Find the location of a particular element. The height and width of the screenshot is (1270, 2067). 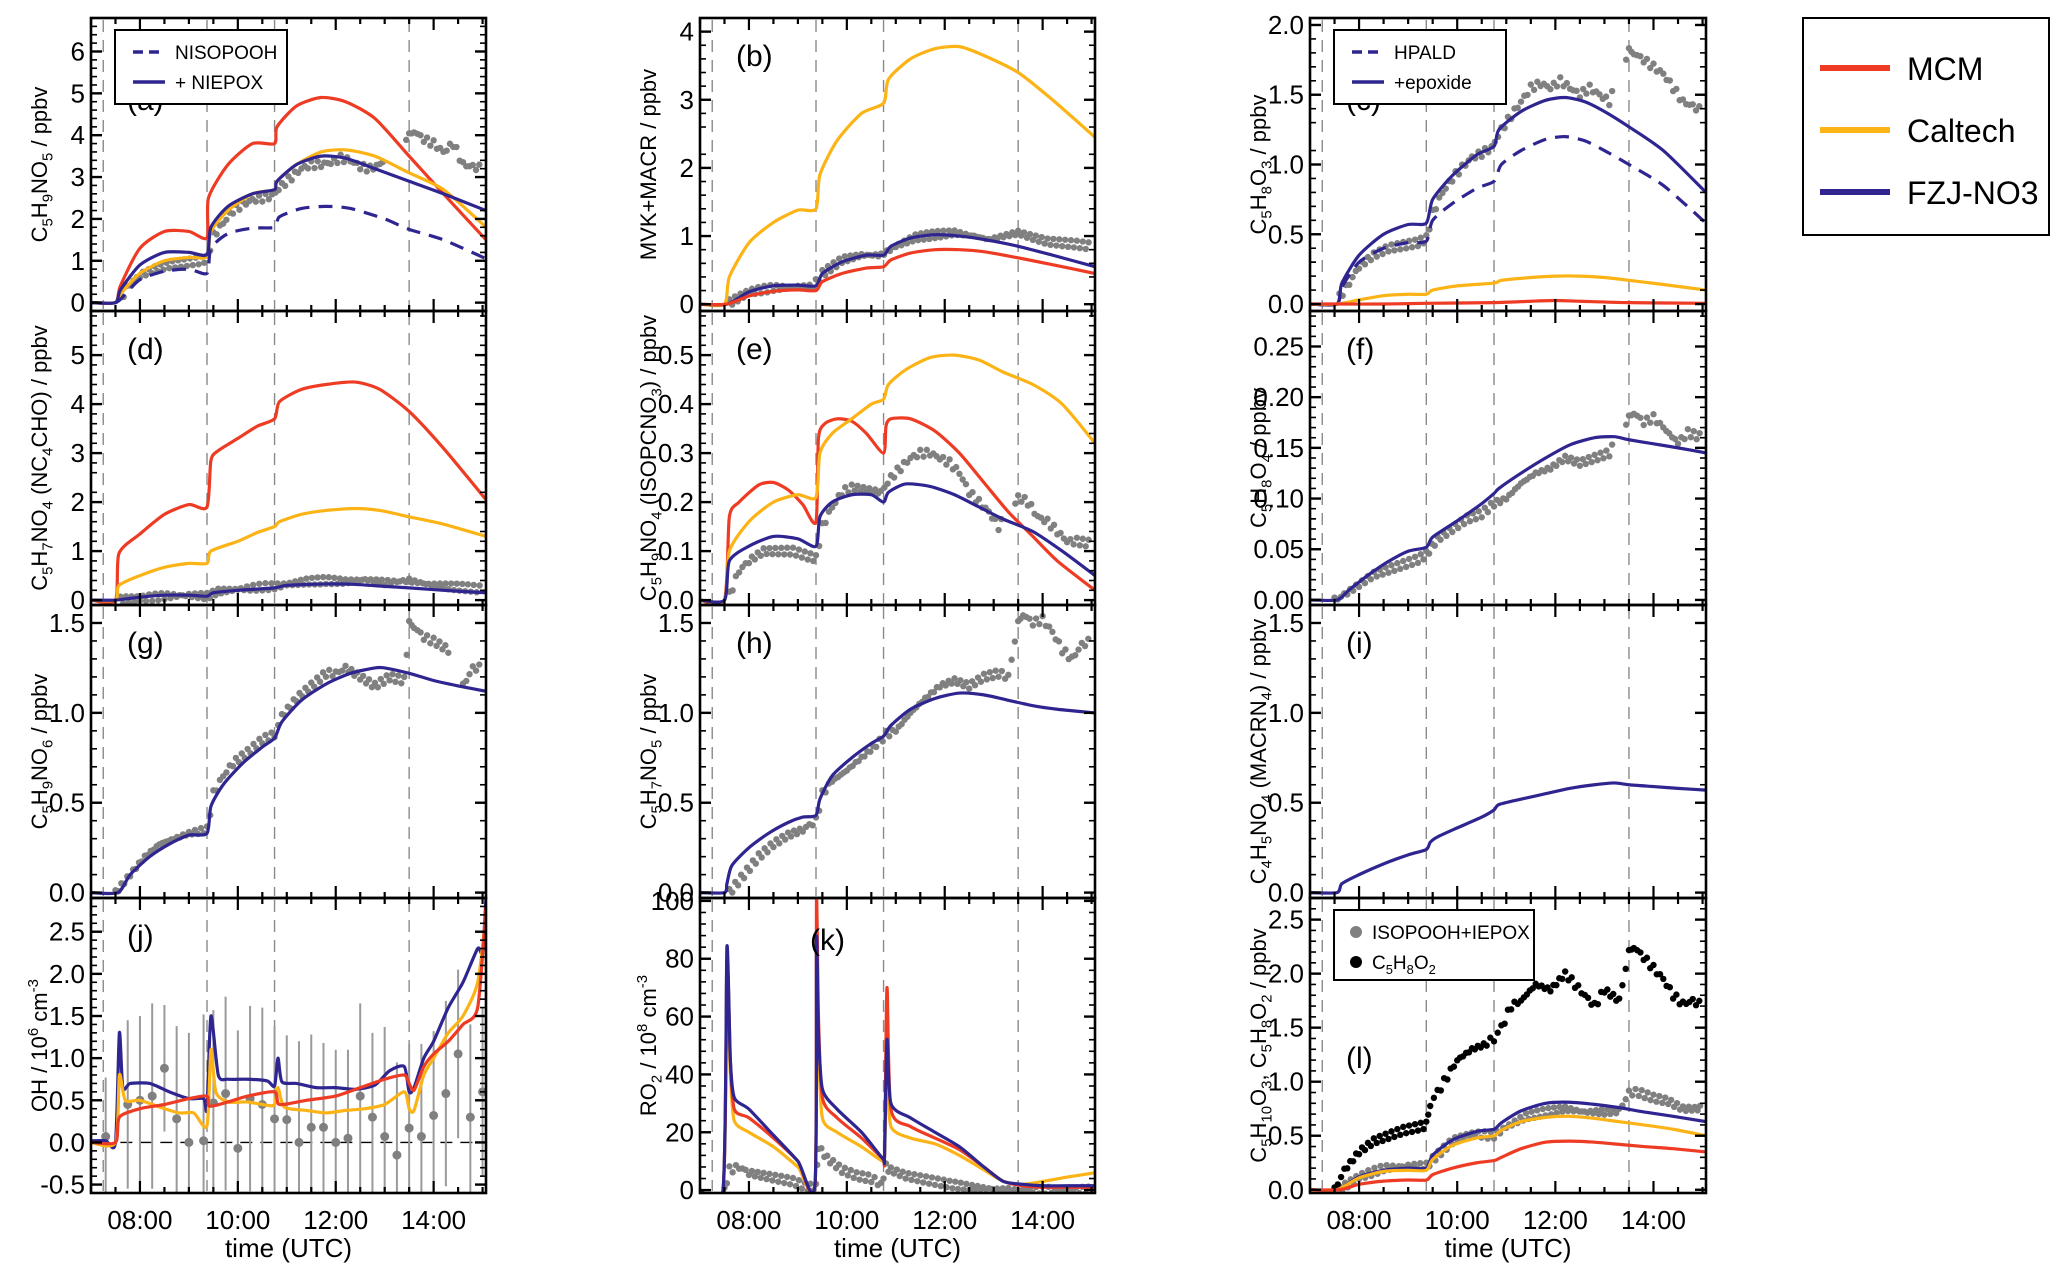

x-tick-label: 10:00 is located at coordinates (1457, 1220).